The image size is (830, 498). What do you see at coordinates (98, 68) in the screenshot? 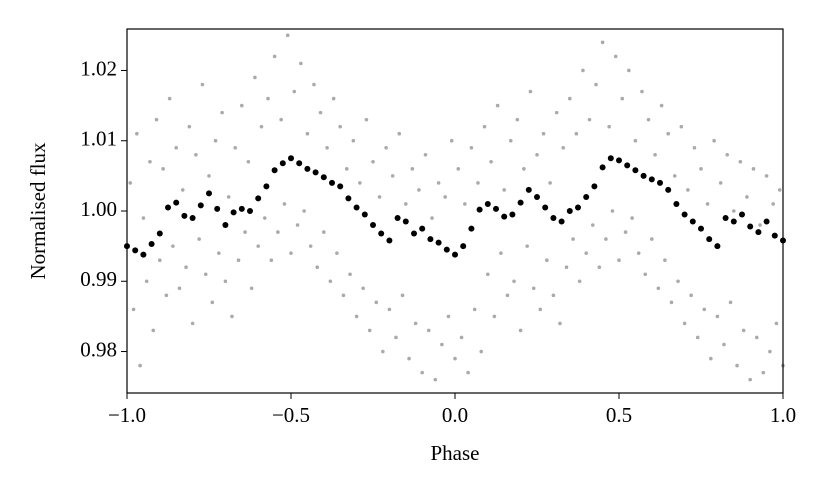
I see `y-tick-label: 1.02` at bounding box center [98, 68].